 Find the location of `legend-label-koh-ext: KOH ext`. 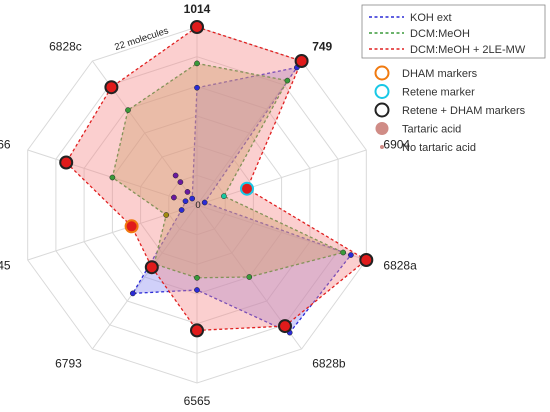

legend-label-koh-ext: KOH ext is located at coordinates (431, 18).